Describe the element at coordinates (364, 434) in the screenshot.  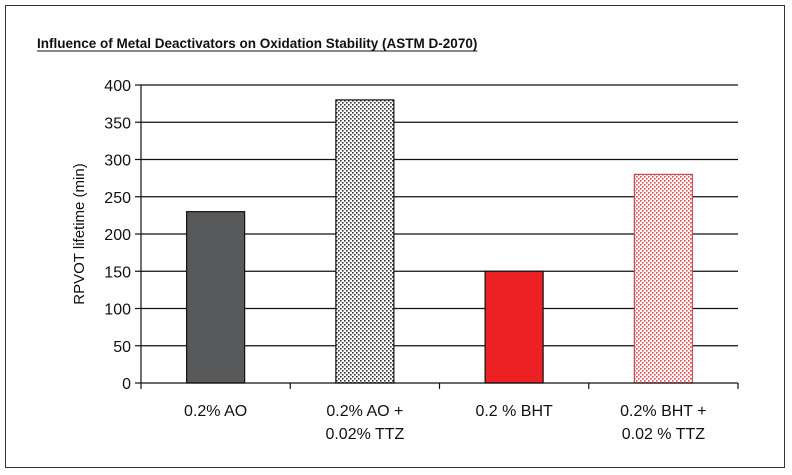
I see `category-label: 0.02% TTZ` at that location.